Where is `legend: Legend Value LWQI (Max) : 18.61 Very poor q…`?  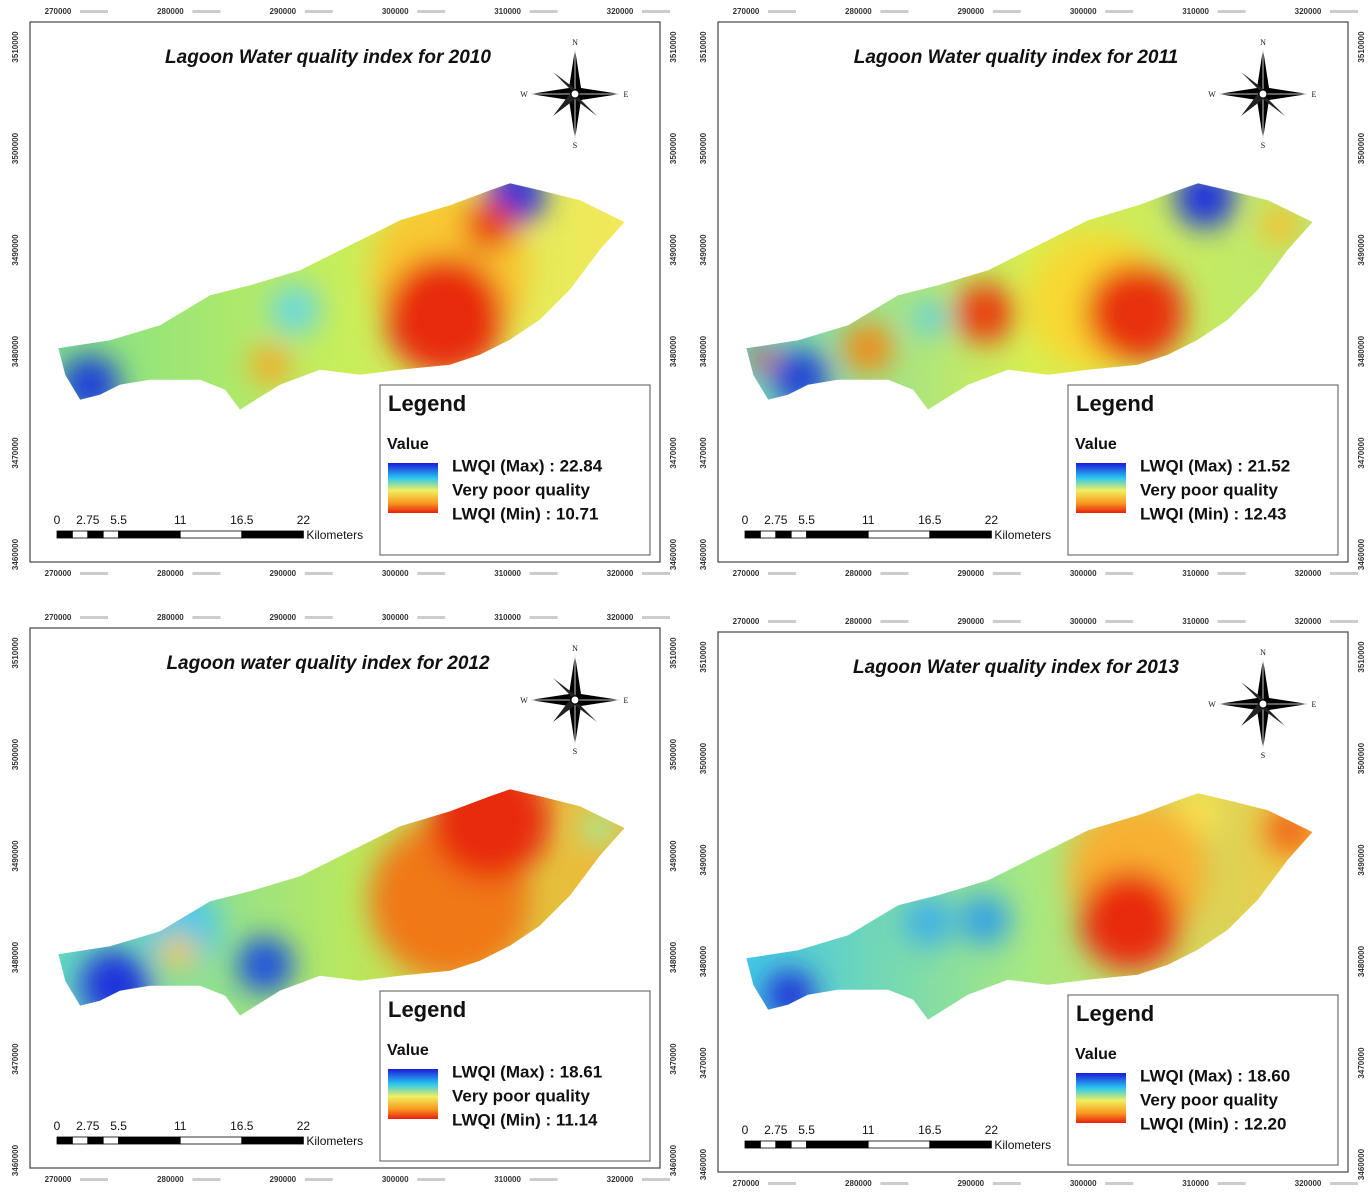
legend: Legend Value LWQI (Max) : 18.61 Very poor q… is located at coordinates (515, 1076).